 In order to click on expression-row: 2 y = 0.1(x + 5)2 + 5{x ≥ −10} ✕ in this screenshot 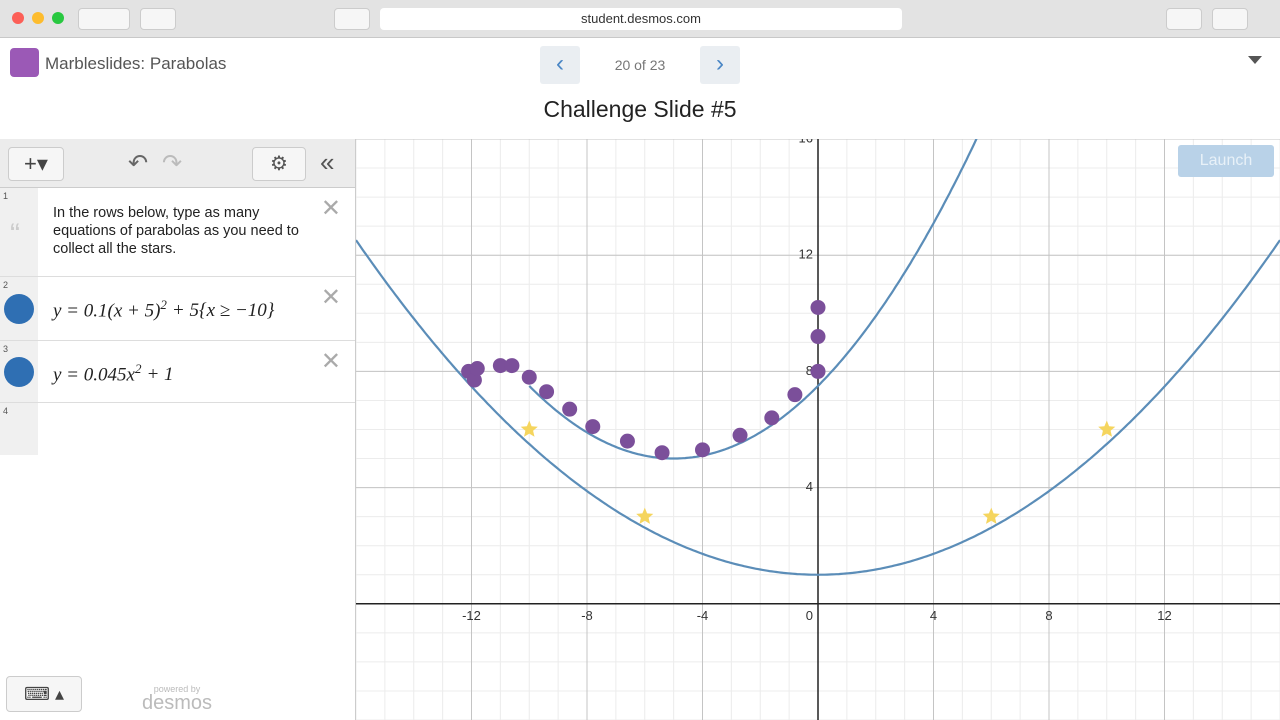, I will do `click(177, 309)`.